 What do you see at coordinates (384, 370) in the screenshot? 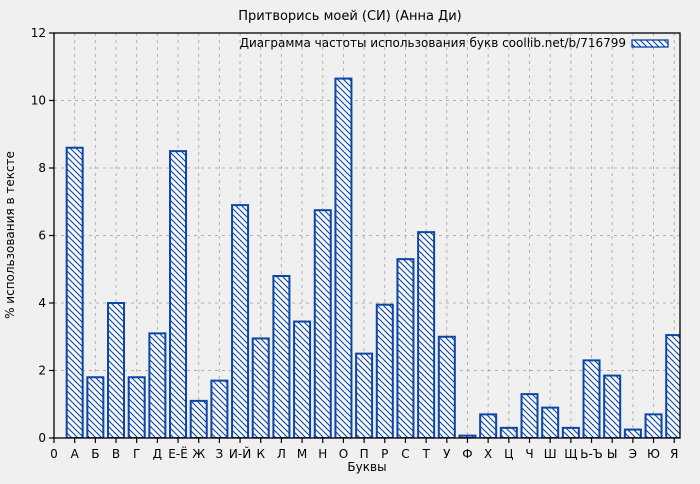
I see `bar-Р` at bounding box center [384, 370].